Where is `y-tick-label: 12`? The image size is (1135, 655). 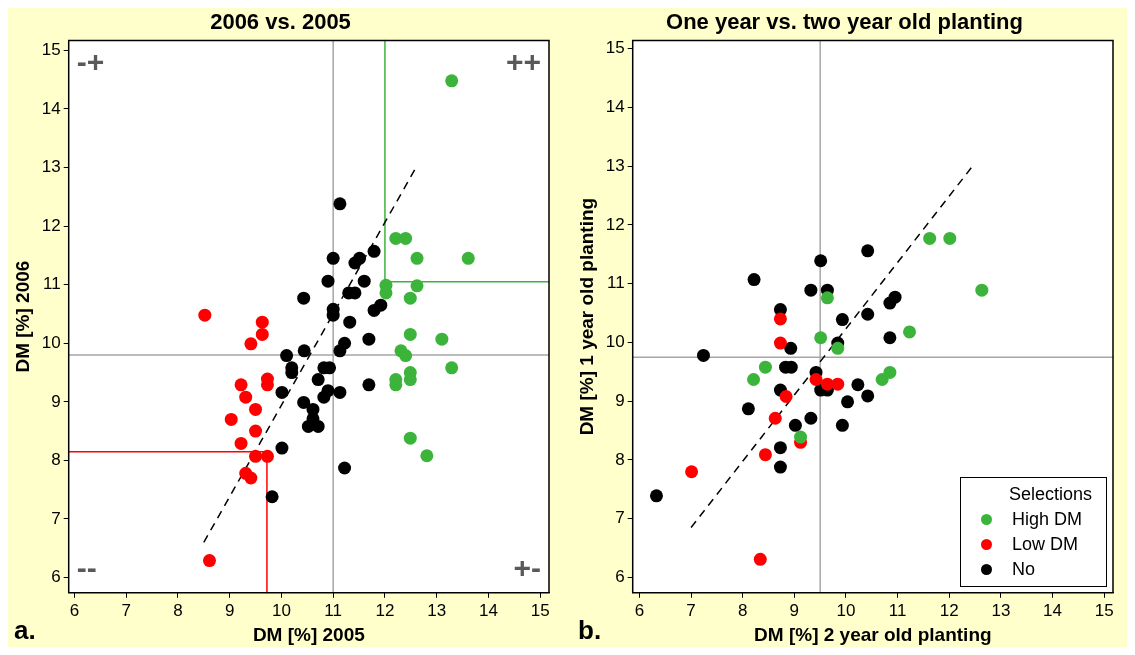
y-tick-label: 12 is located at coordinates (615, 224).